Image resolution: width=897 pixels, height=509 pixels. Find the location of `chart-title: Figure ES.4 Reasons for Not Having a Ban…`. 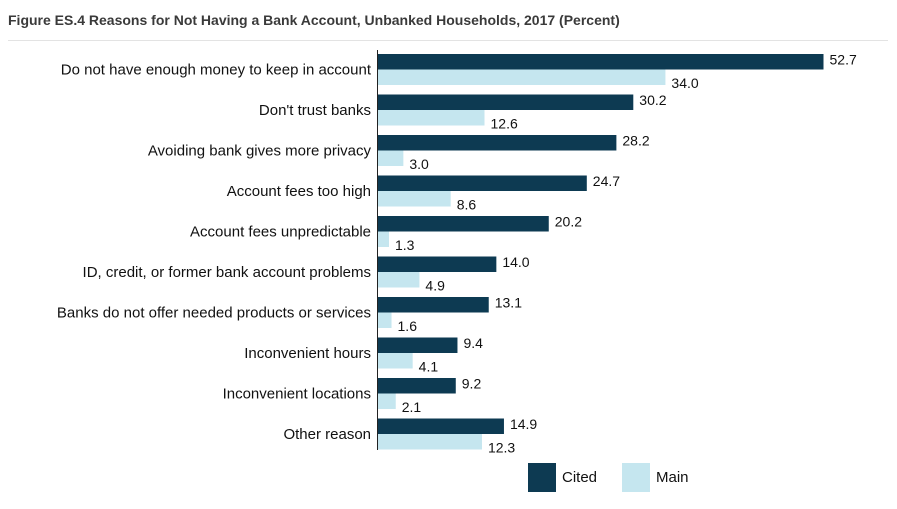

chart-title: Figure ES.4 Reasons for Not Having a Ban… is located at coordinates (314, 20).